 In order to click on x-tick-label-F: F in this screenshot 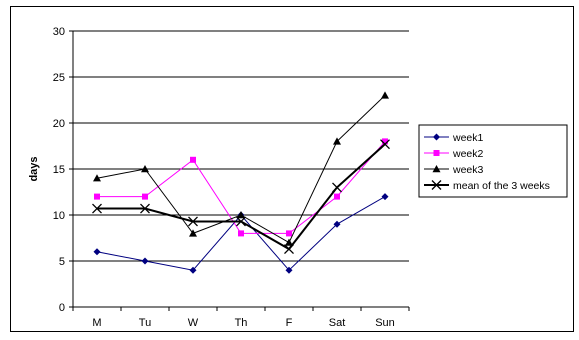, I will do `click(289, 323)`.